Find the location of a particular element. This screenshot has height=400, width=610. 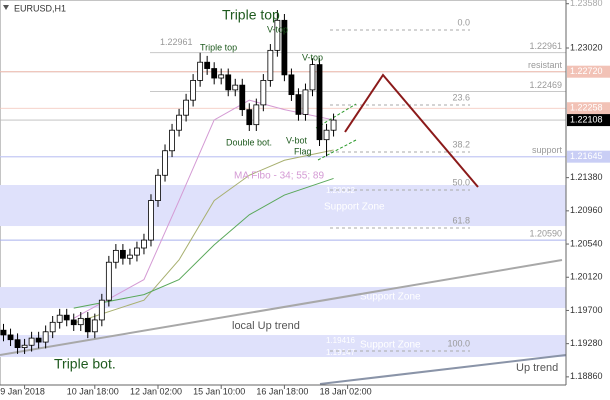

forecast-arrow is located at coordinates (411, 130).